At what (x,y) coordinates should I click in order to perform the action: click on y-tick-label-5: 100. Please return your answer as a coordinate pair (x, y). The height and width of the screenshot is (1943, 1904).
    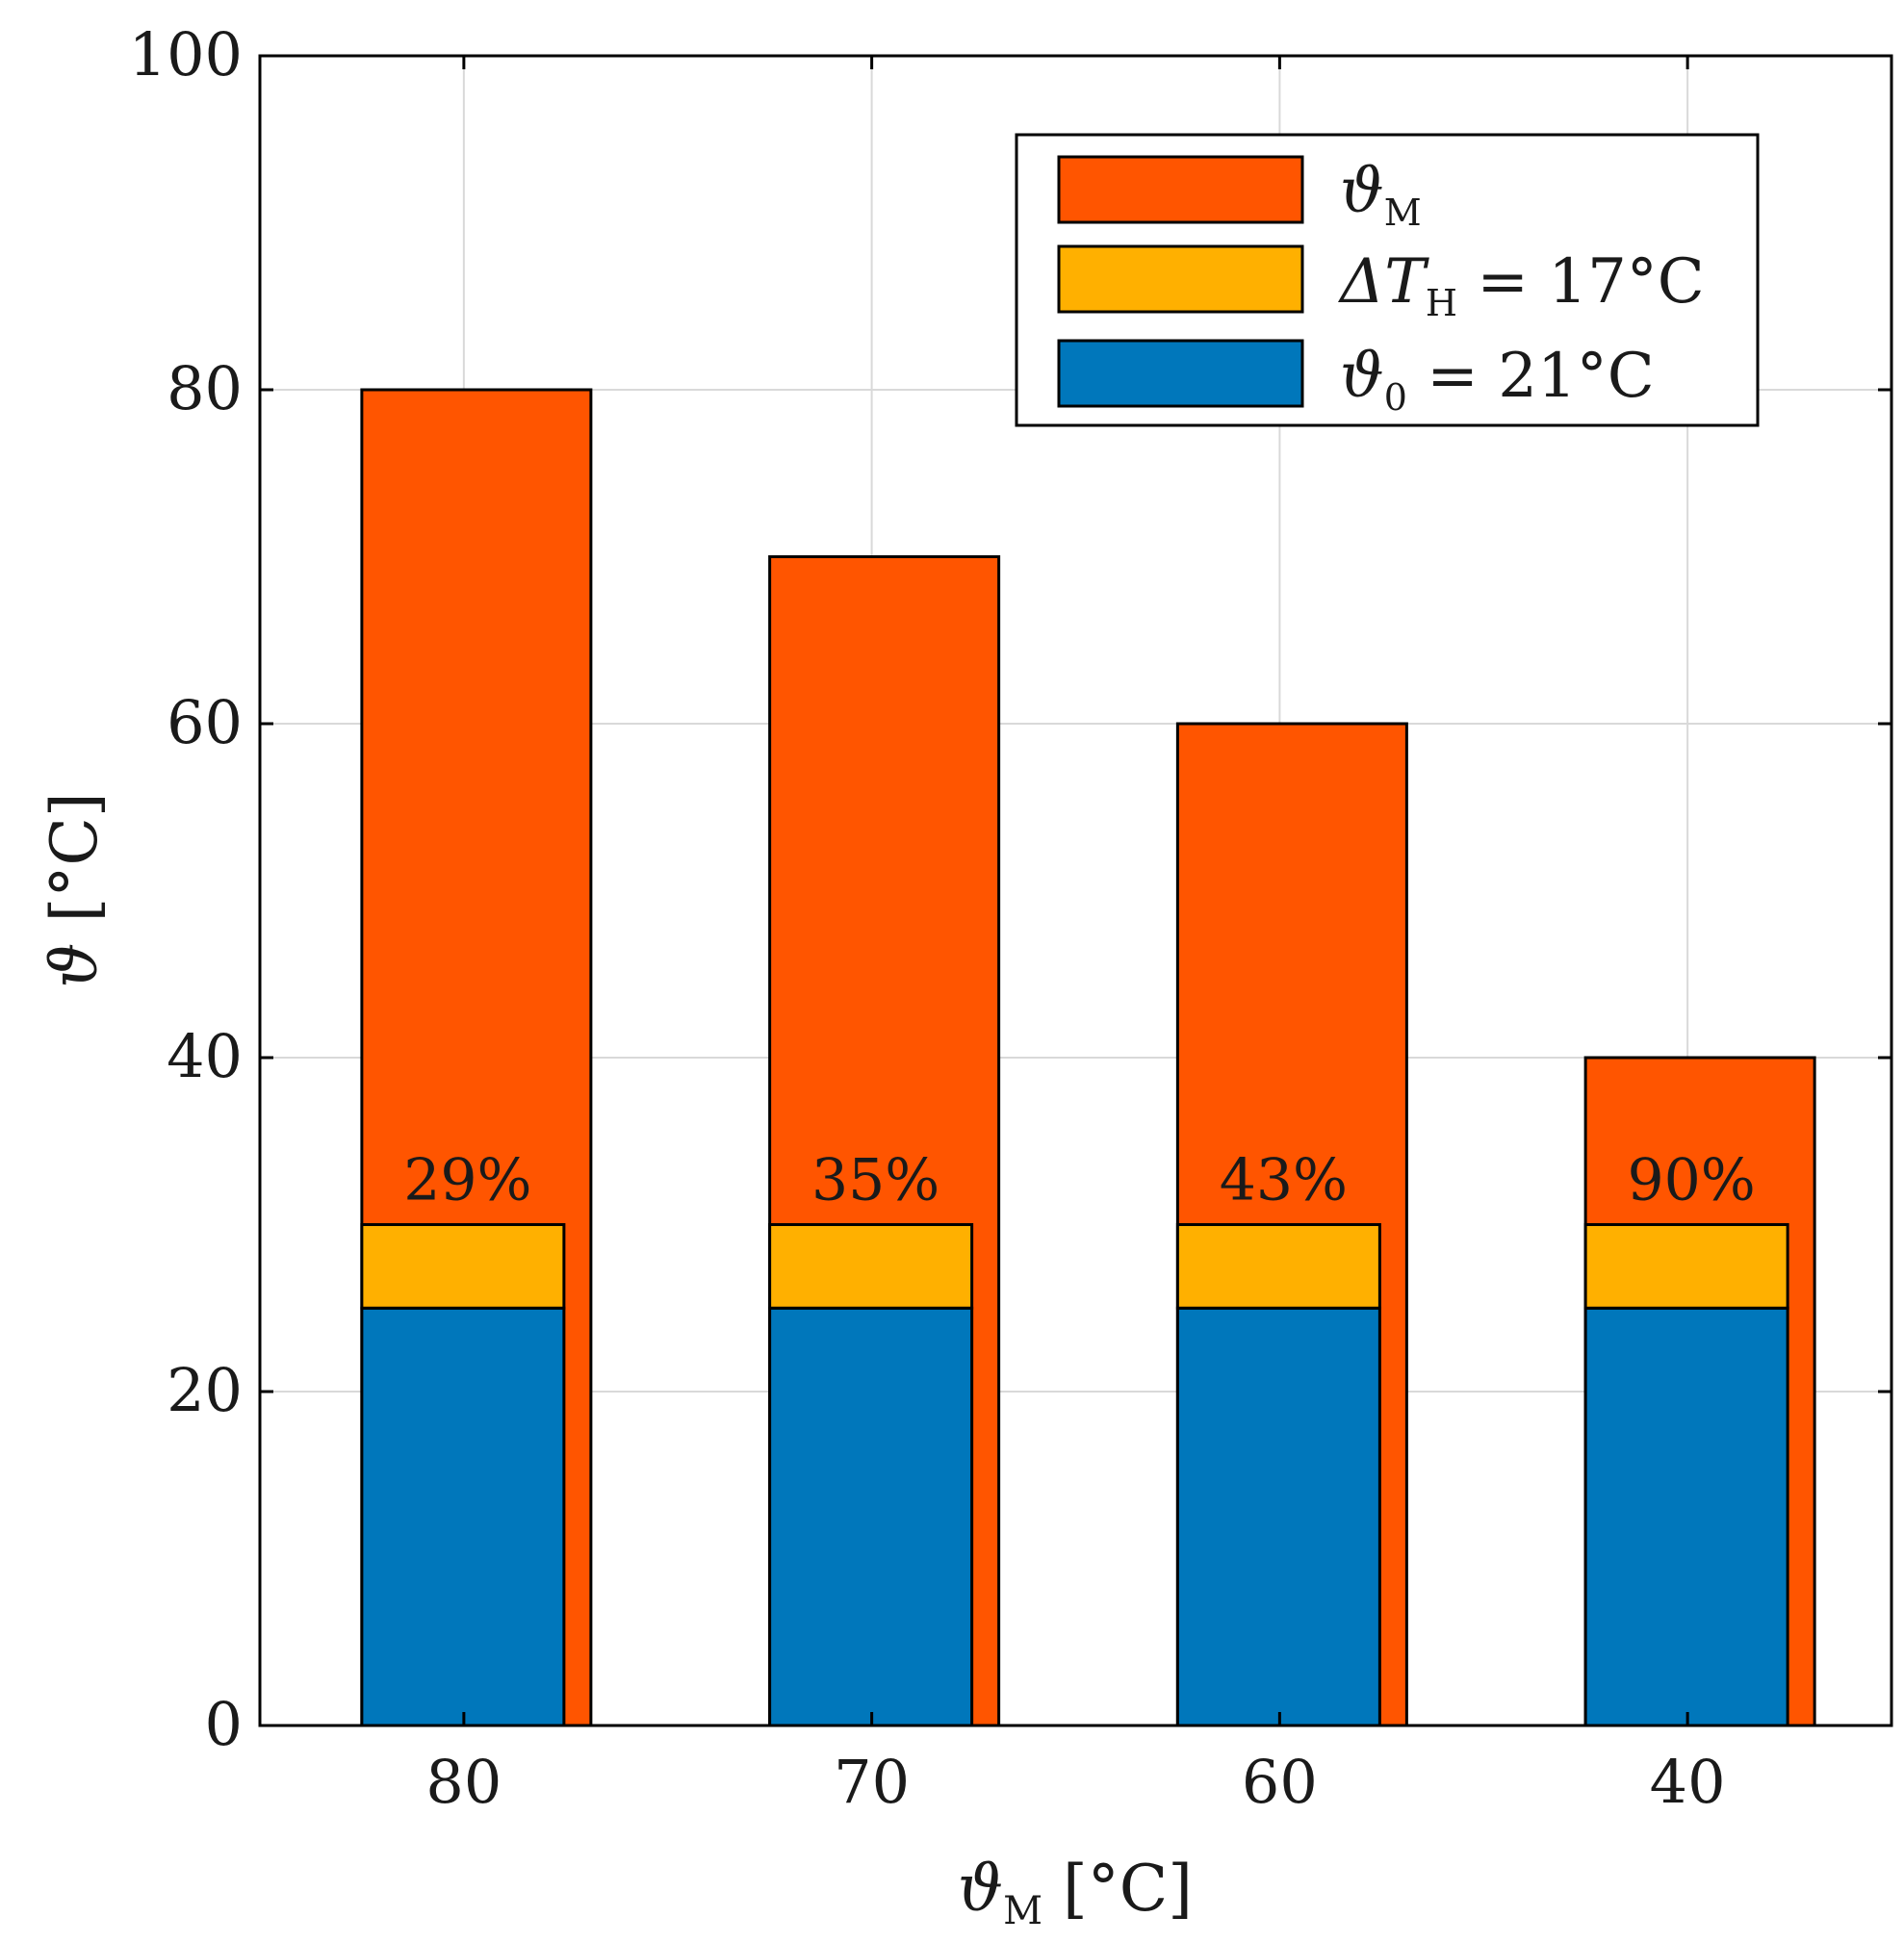
    Looking at the image, I should click on (186, 54).